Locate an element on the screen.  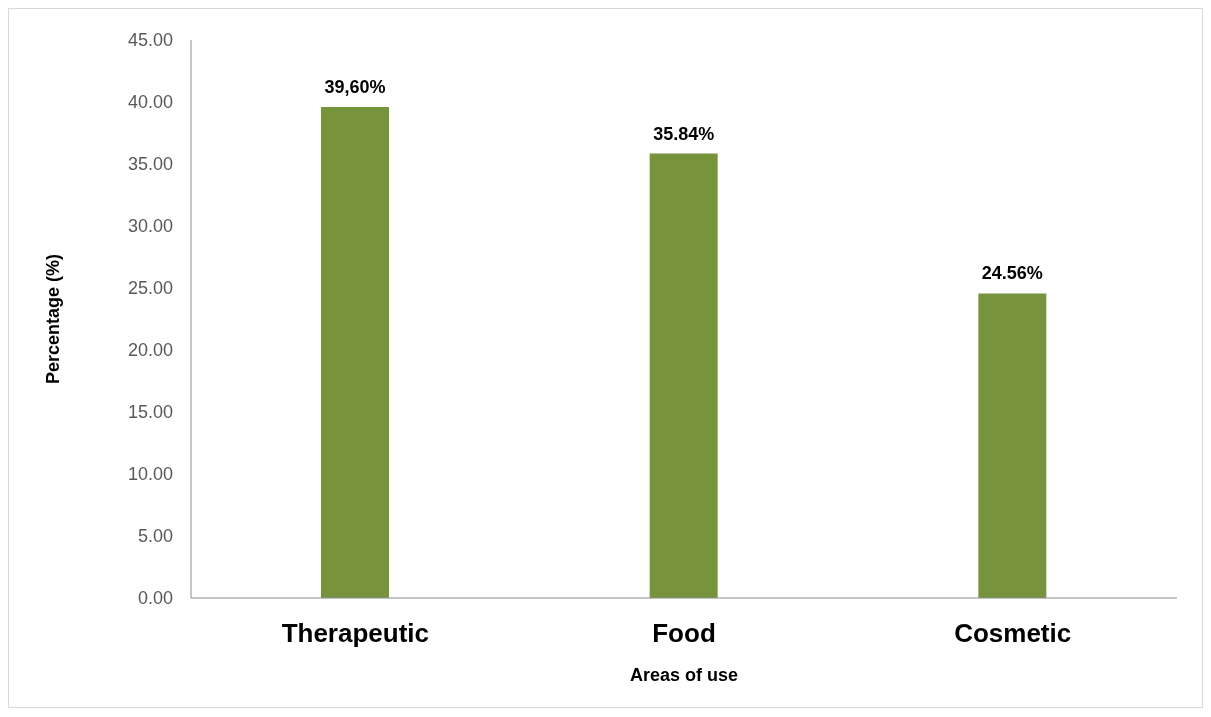
y-tick-label: 10.00 is located at coordinates (150, 474).